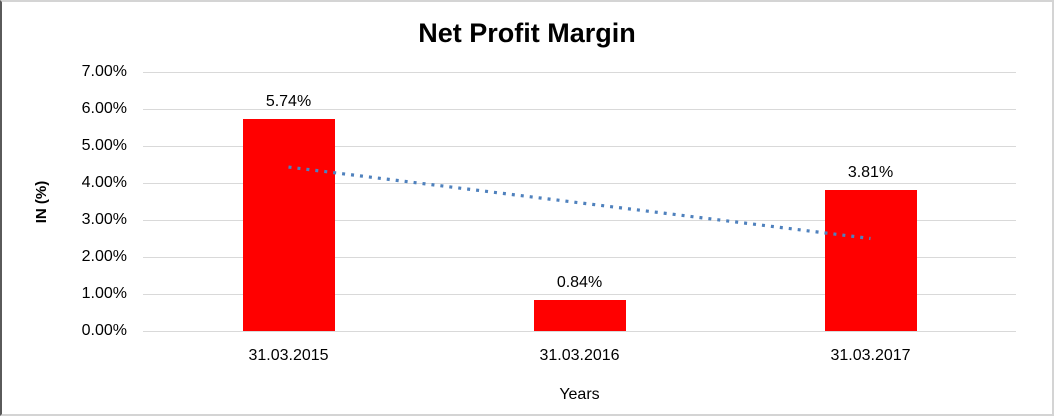  Describe the element at coordinates (579, 282) in the screenshot. I see `data-label-2016: 0.84%` at that location.